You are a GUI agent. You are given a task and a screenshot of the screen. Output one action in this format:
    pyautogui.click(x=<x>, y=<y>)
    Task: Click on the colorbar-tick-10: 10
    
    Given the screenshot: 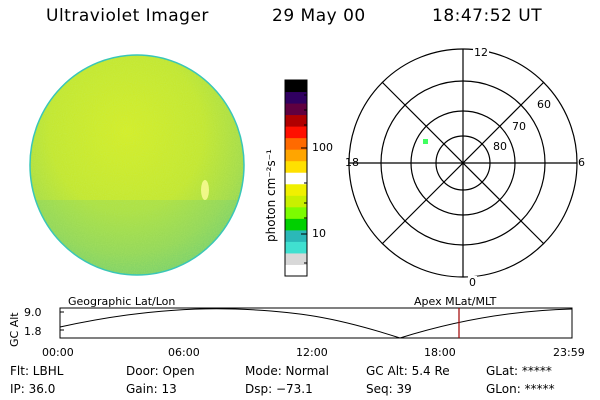 What is the action you would take?
    pyautogui.click(x=319, y=233)
    